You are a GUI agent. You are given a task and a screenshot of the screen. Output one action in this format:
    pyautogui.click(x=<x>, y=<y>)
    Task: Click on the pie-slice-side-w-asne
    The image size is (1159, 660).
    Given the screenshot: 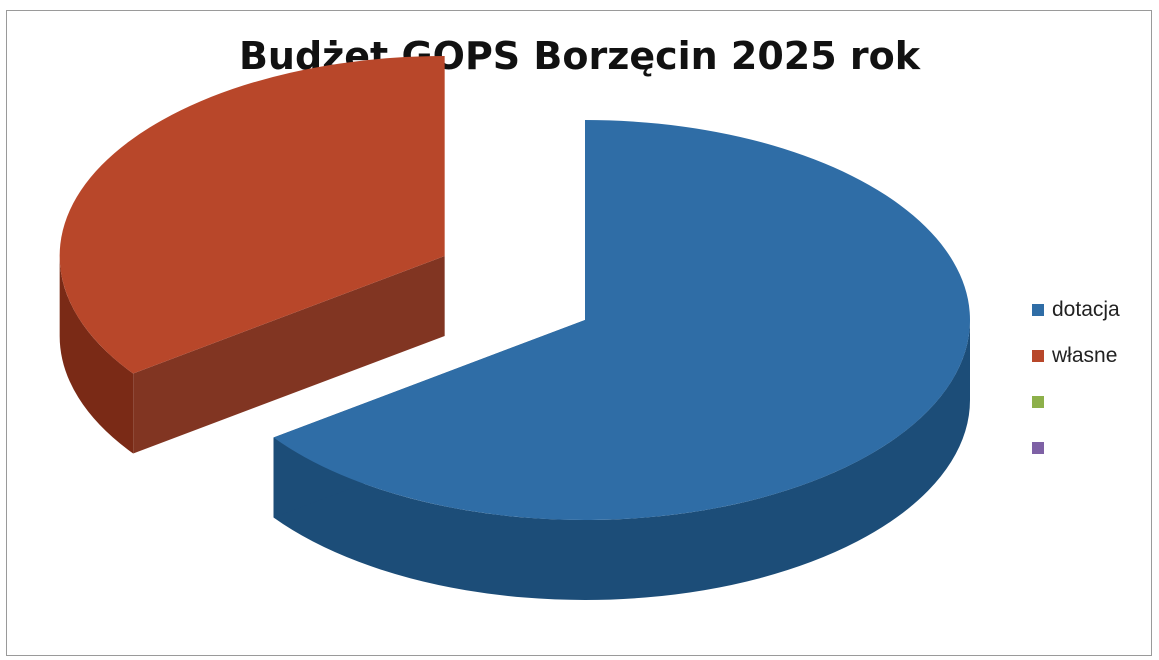 What is the action you would take?
    pyautogui.click(x=96, y=354)
    